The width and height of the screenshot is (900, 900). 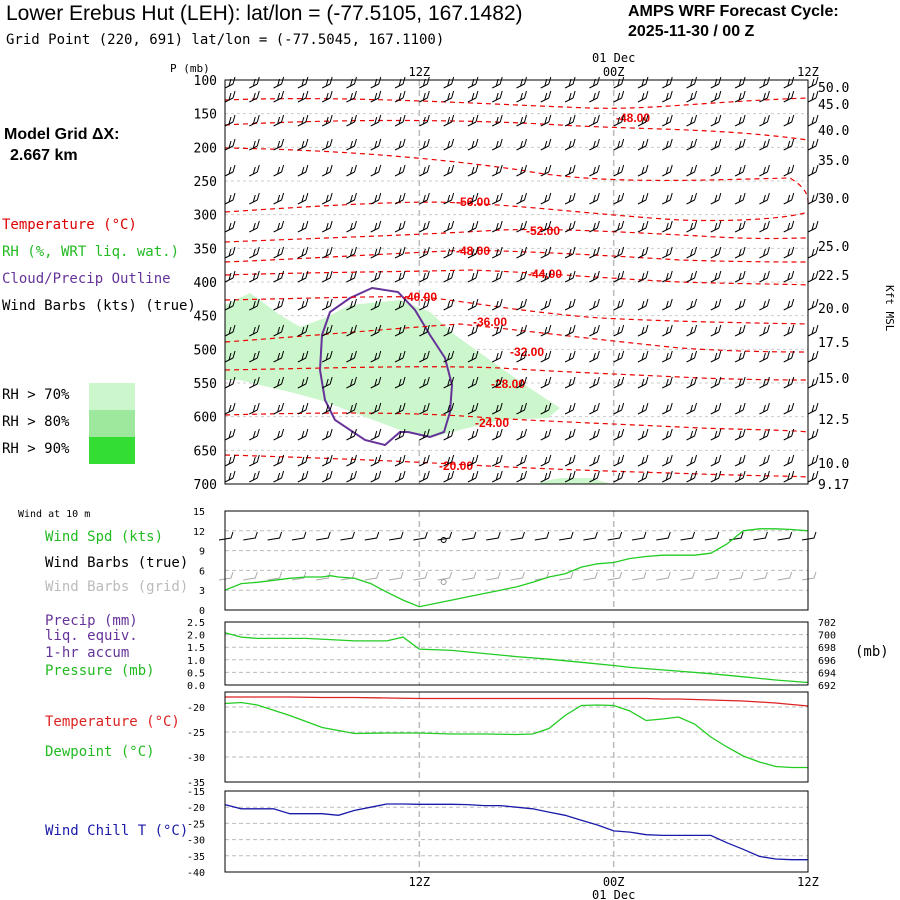 What do you see at coordinates (490, 322) in the screenshot?
I see `isotherm-label: -36.00` at bounding box center [490, 322].